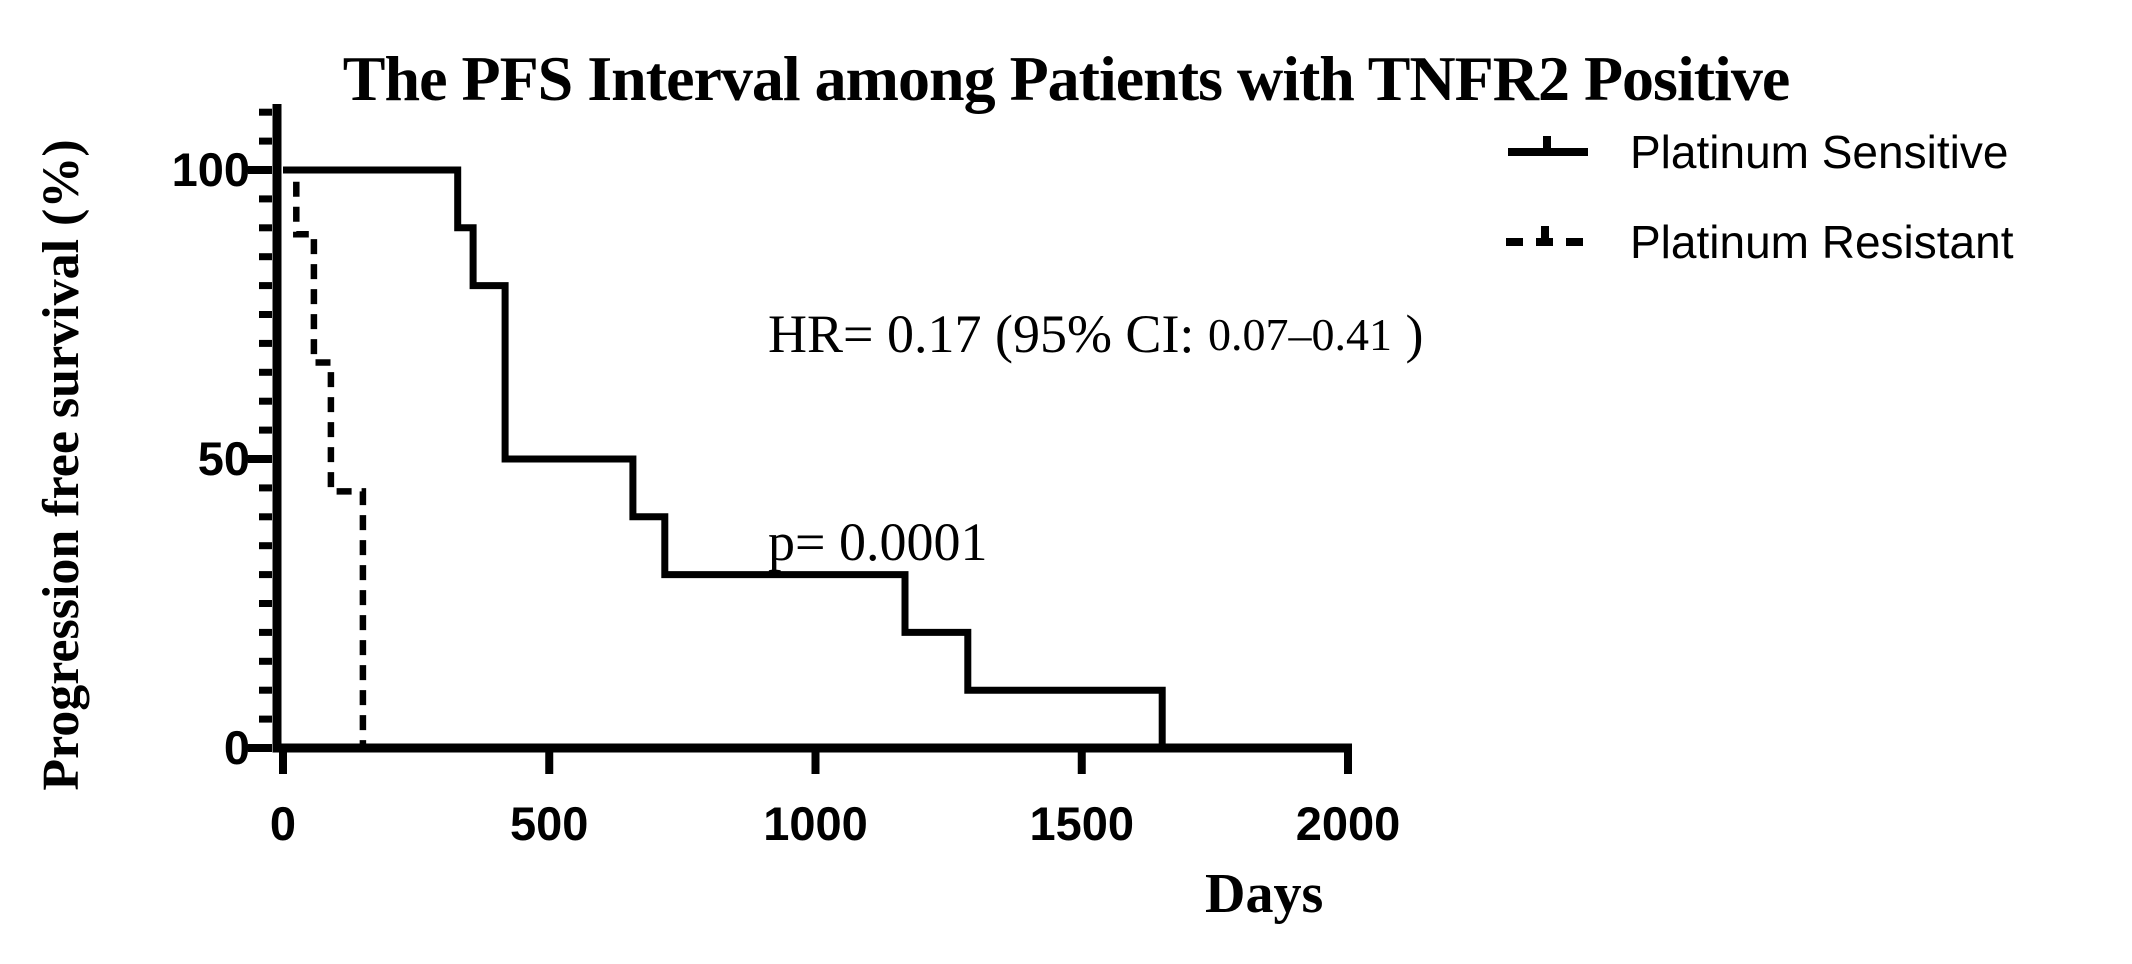 This screenshot has height=964, width=2132. I want to click on y-tick-label: 100, so click(211, 169).